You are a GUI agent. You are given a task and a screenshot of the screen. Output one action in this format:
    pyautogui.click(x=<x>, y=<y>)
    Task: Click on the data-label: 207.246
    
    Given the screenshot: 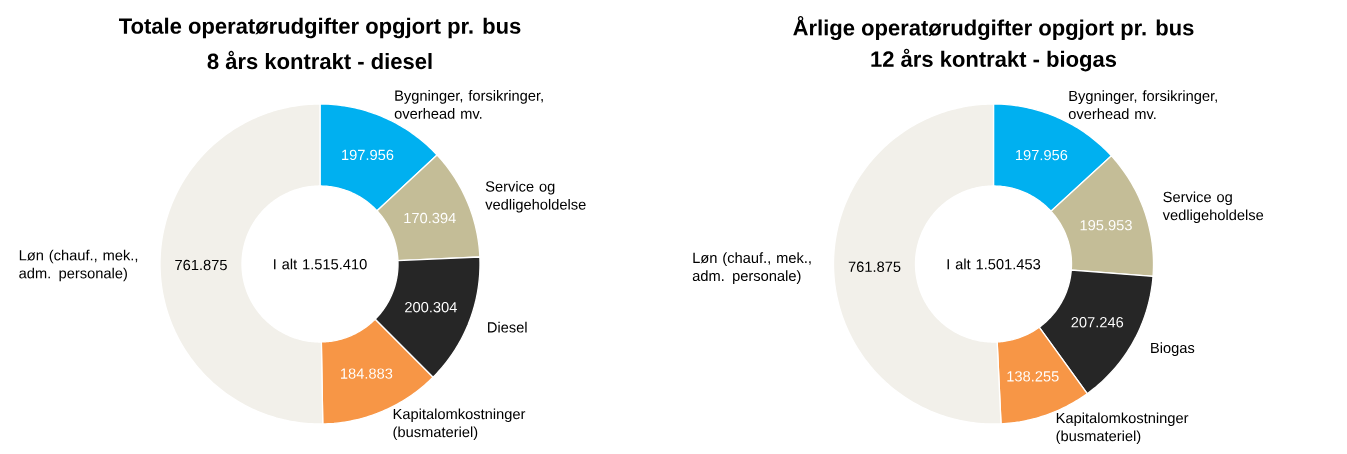 What is the action you would take?
    pyautogui.click(x=1097, y=322)
    